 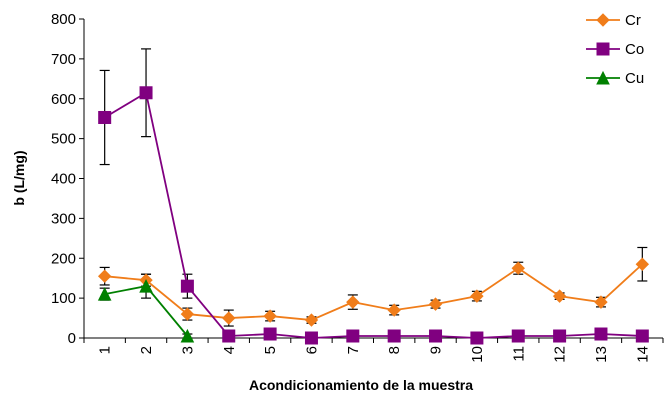 I want to click on legend-marker-co, so click(x=603, y=49).